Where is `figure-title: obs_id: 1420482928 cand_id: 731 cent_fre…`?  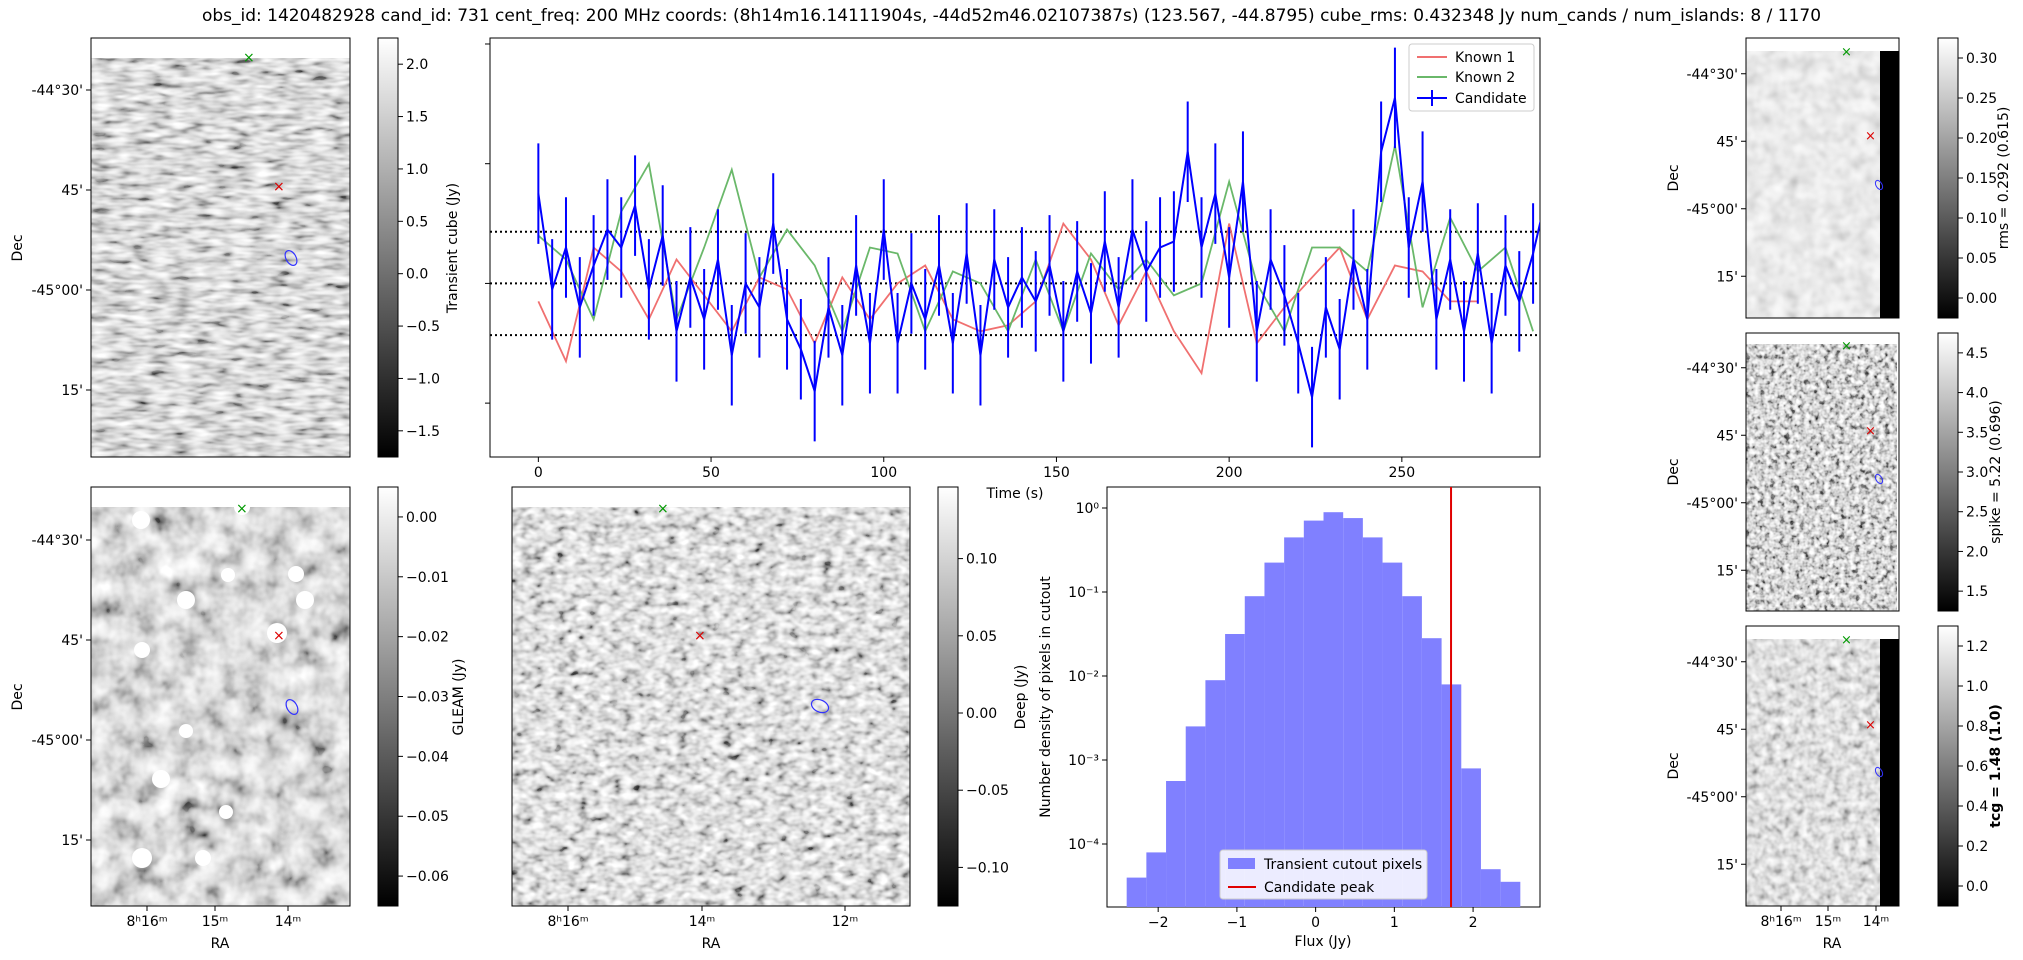 figure-title: obs_id: 1420482928 cand_id: 731 cent_fre… is located at coordinates (1011, 16).